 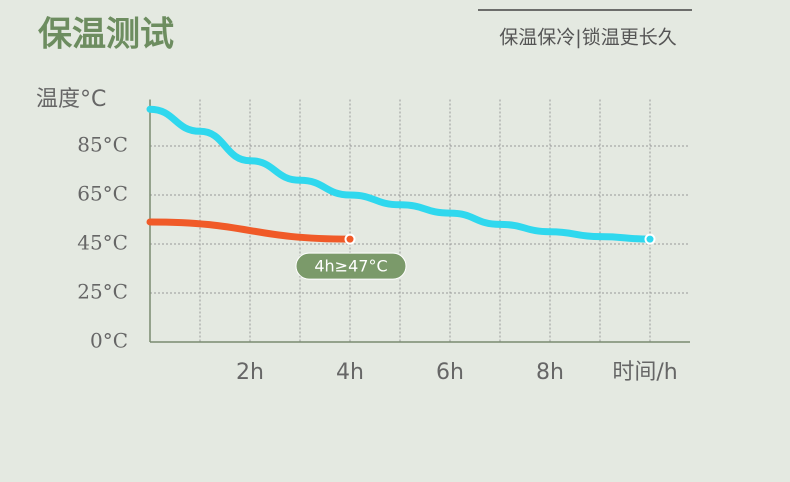 I want to click on x-tick-label: 2h, so click(x=250, y=372).